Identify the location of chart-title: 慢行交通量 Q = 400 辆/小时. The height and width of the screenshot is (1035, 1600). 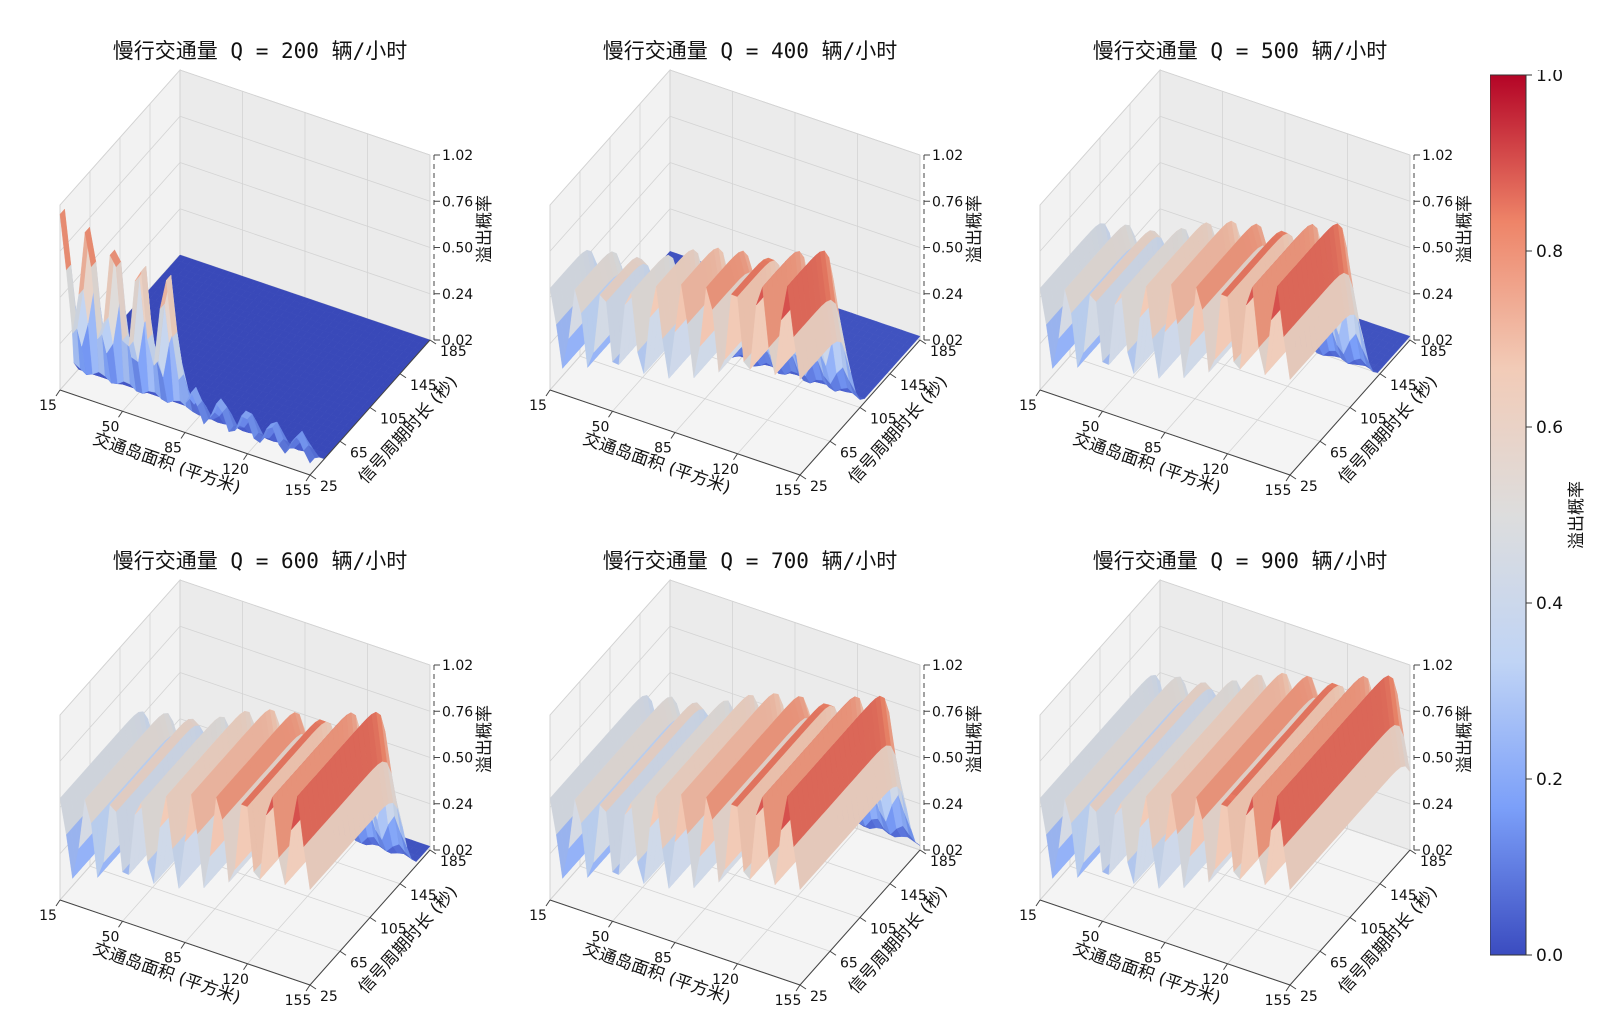
(750, 50).